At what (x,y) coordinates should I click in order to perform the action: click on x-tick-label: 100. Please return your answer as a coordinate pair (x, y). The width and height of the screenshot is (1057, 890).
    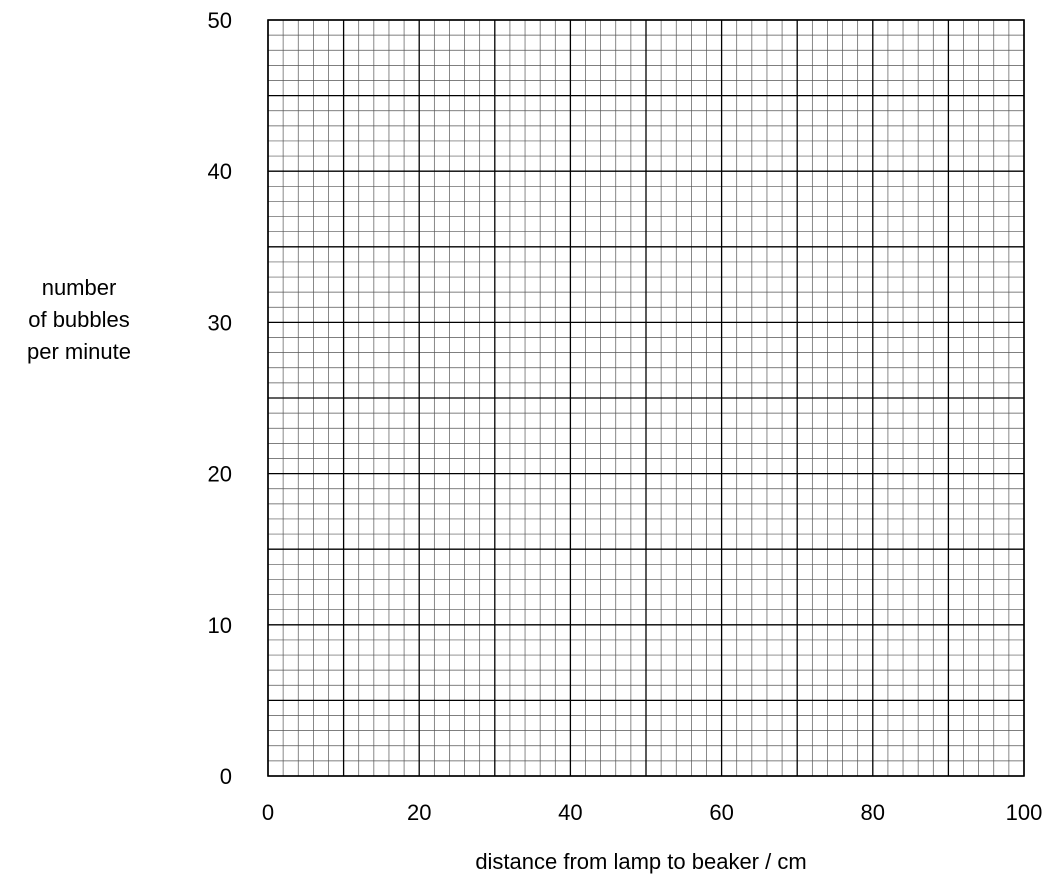
    Looking at the image, I should click on (1024, 812).